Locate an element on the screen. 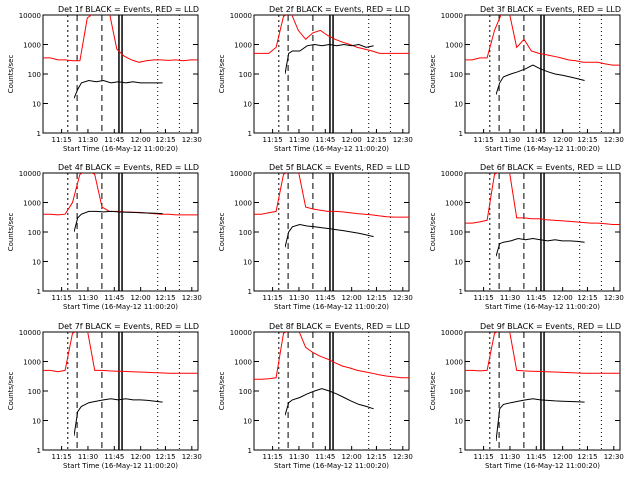  chart-title: Det 2f BLACK = Events, RED = LLD is located at coordinates (339, 9).